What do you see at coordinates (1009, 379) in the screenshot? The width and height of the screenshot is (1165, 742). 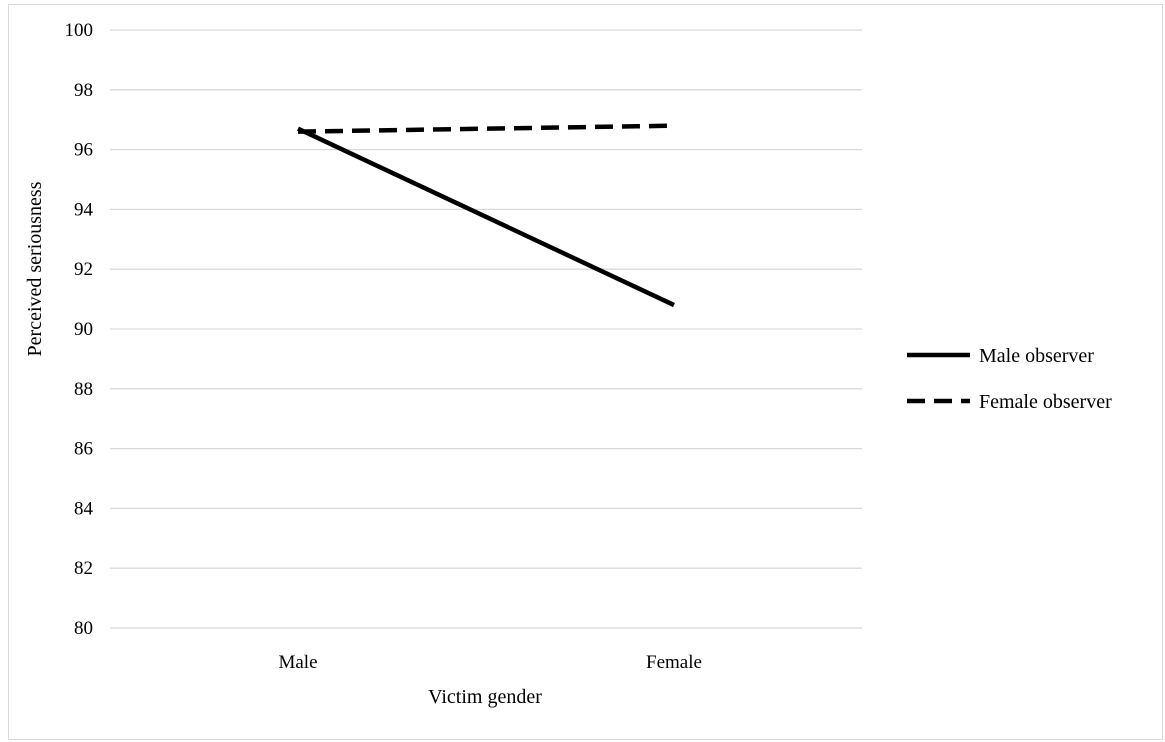 I see `legend: Male observer Female observer` at bounding box center [1009, 379].